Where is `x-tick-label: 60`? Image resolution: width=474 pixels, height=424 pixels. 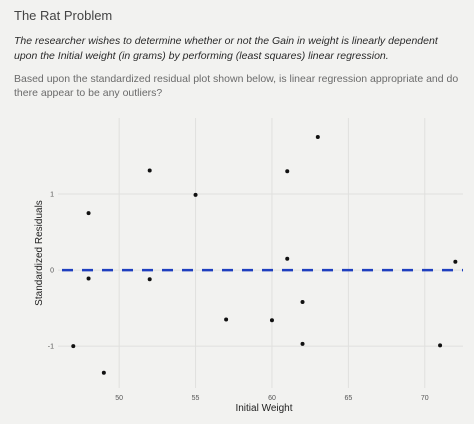
x-tick-label: 60 is located at coordinates (272, 398).